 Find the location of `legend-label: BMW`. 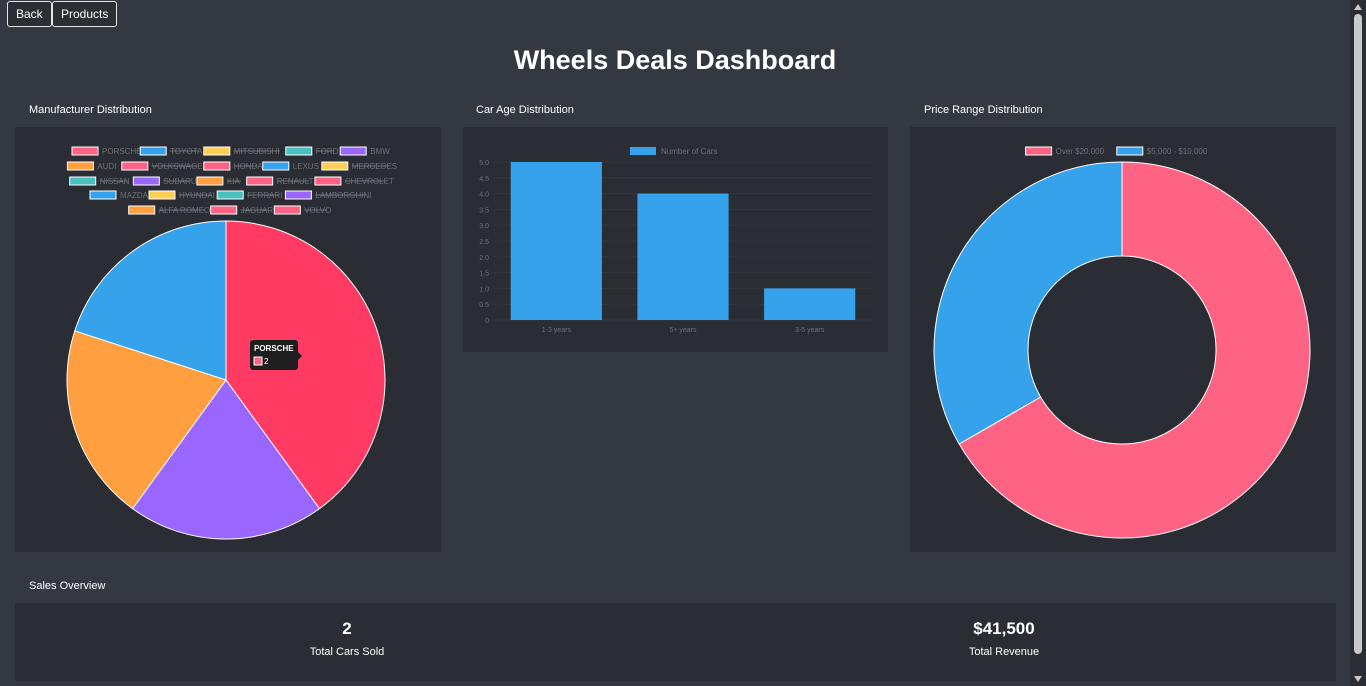

legend-label: BMW is located at coordinates (380, 151).